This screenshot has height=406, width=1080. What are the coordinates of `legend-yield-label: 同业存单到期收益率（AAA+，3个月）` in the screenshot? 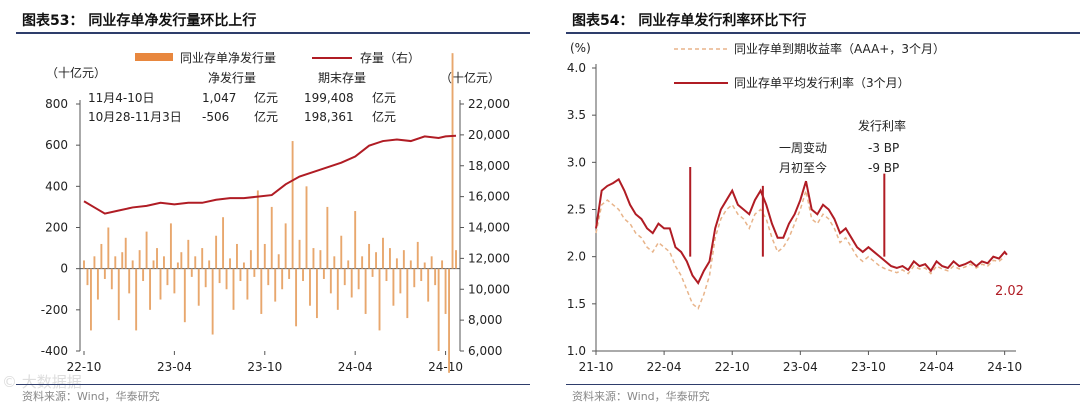 It's located at (839, 48).